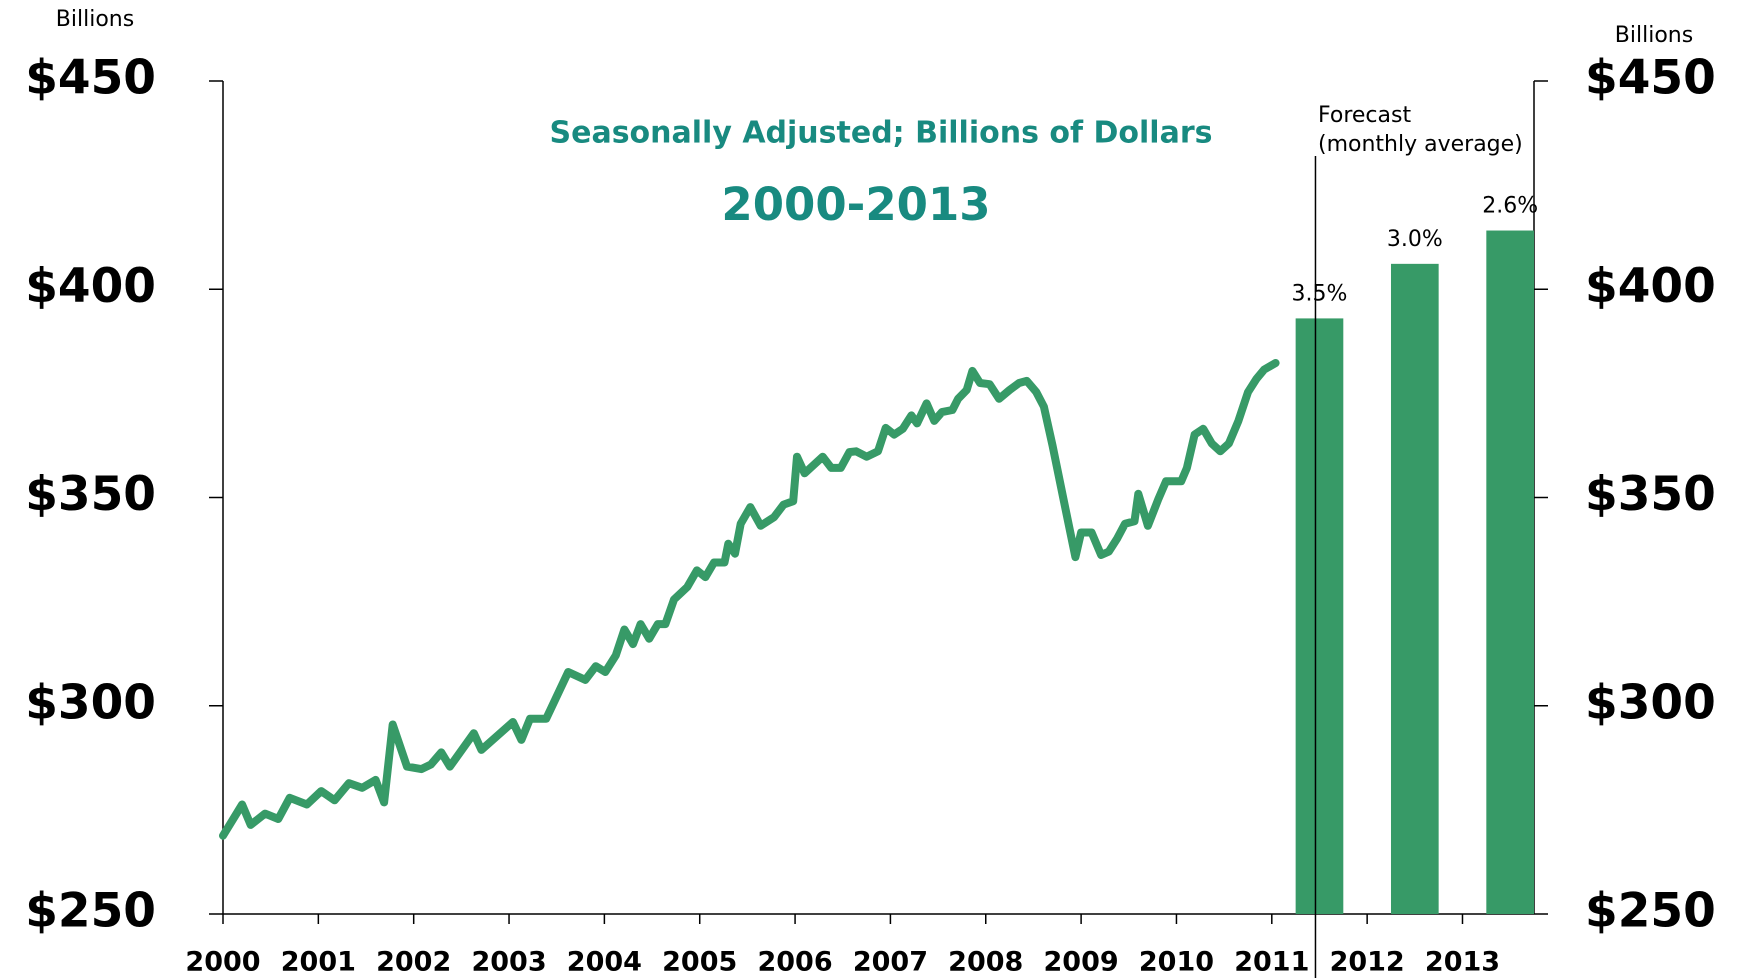 This screenshot has height=980, width=1740. What do you see at coordinates (1650, 494) in the screenshot?
I see `y2-tick-label: $350` at bounding box center [1650, 494].